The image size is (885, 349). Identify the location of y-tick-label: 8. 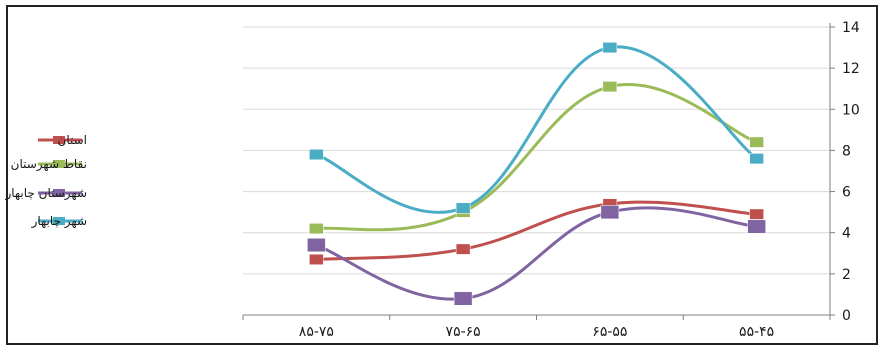
(846, 151).